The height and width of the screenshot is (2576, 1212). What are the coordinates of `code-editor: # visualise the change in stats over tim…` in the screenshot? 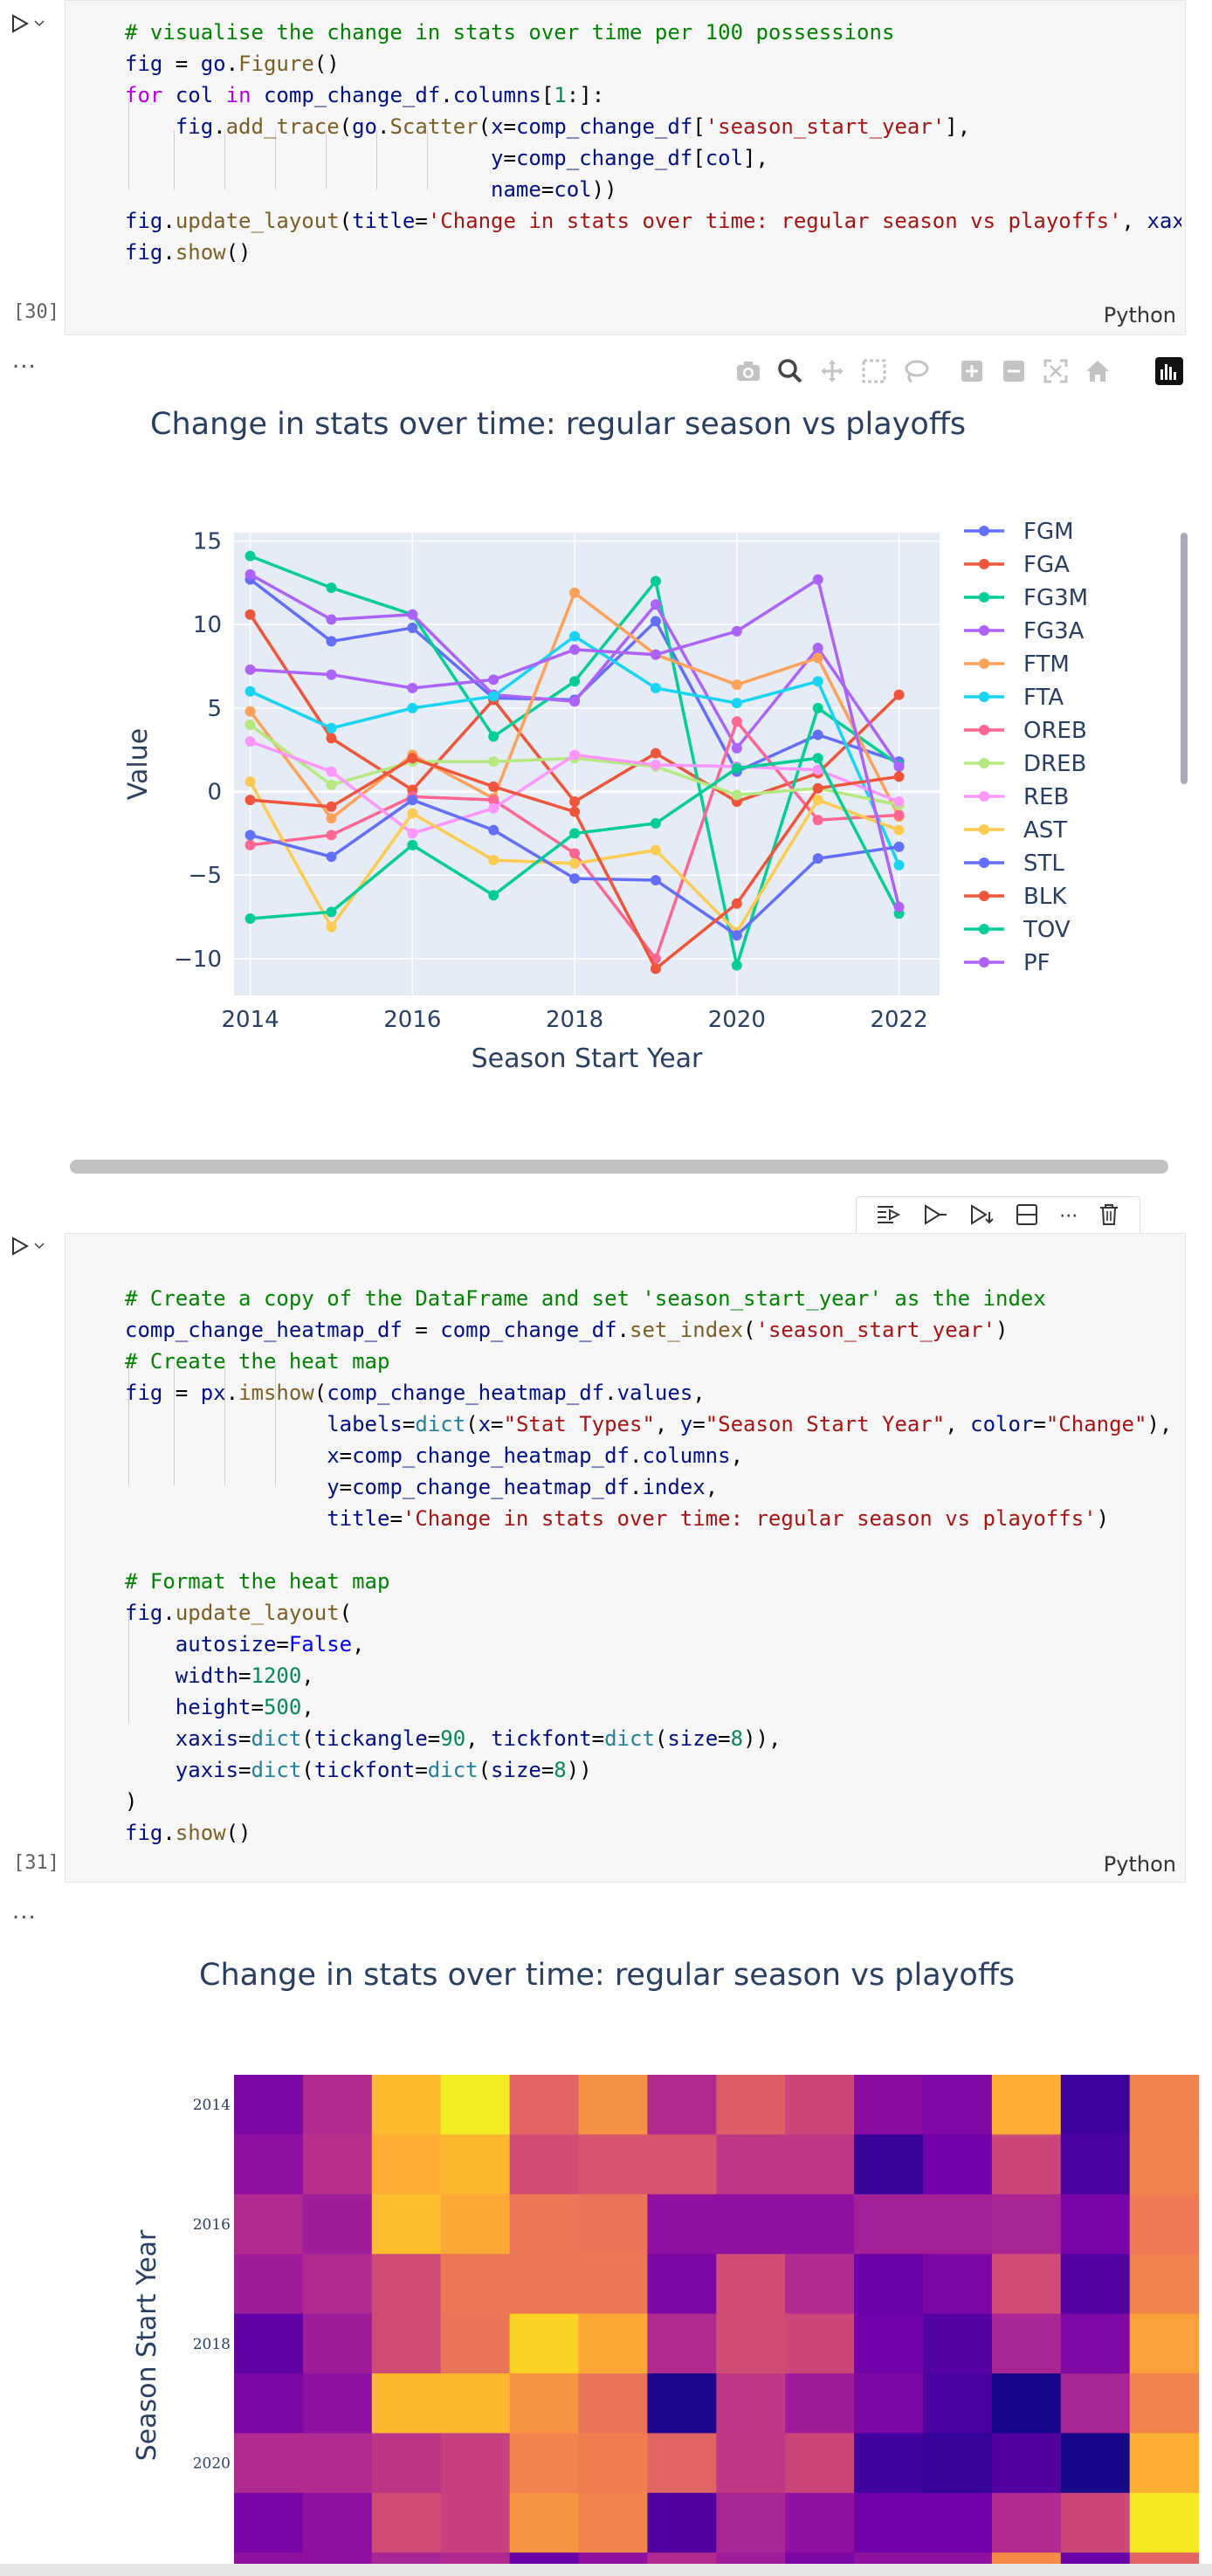 It's located at (599, 167).